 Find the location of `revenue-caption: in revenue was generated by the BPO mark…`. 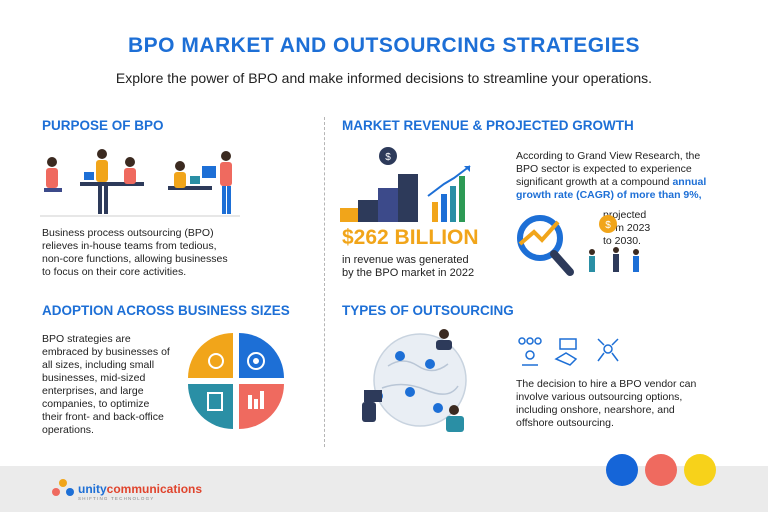

revenue-caption: in revenue was generated by the BPO mark… is located at coordinates (408, 266).